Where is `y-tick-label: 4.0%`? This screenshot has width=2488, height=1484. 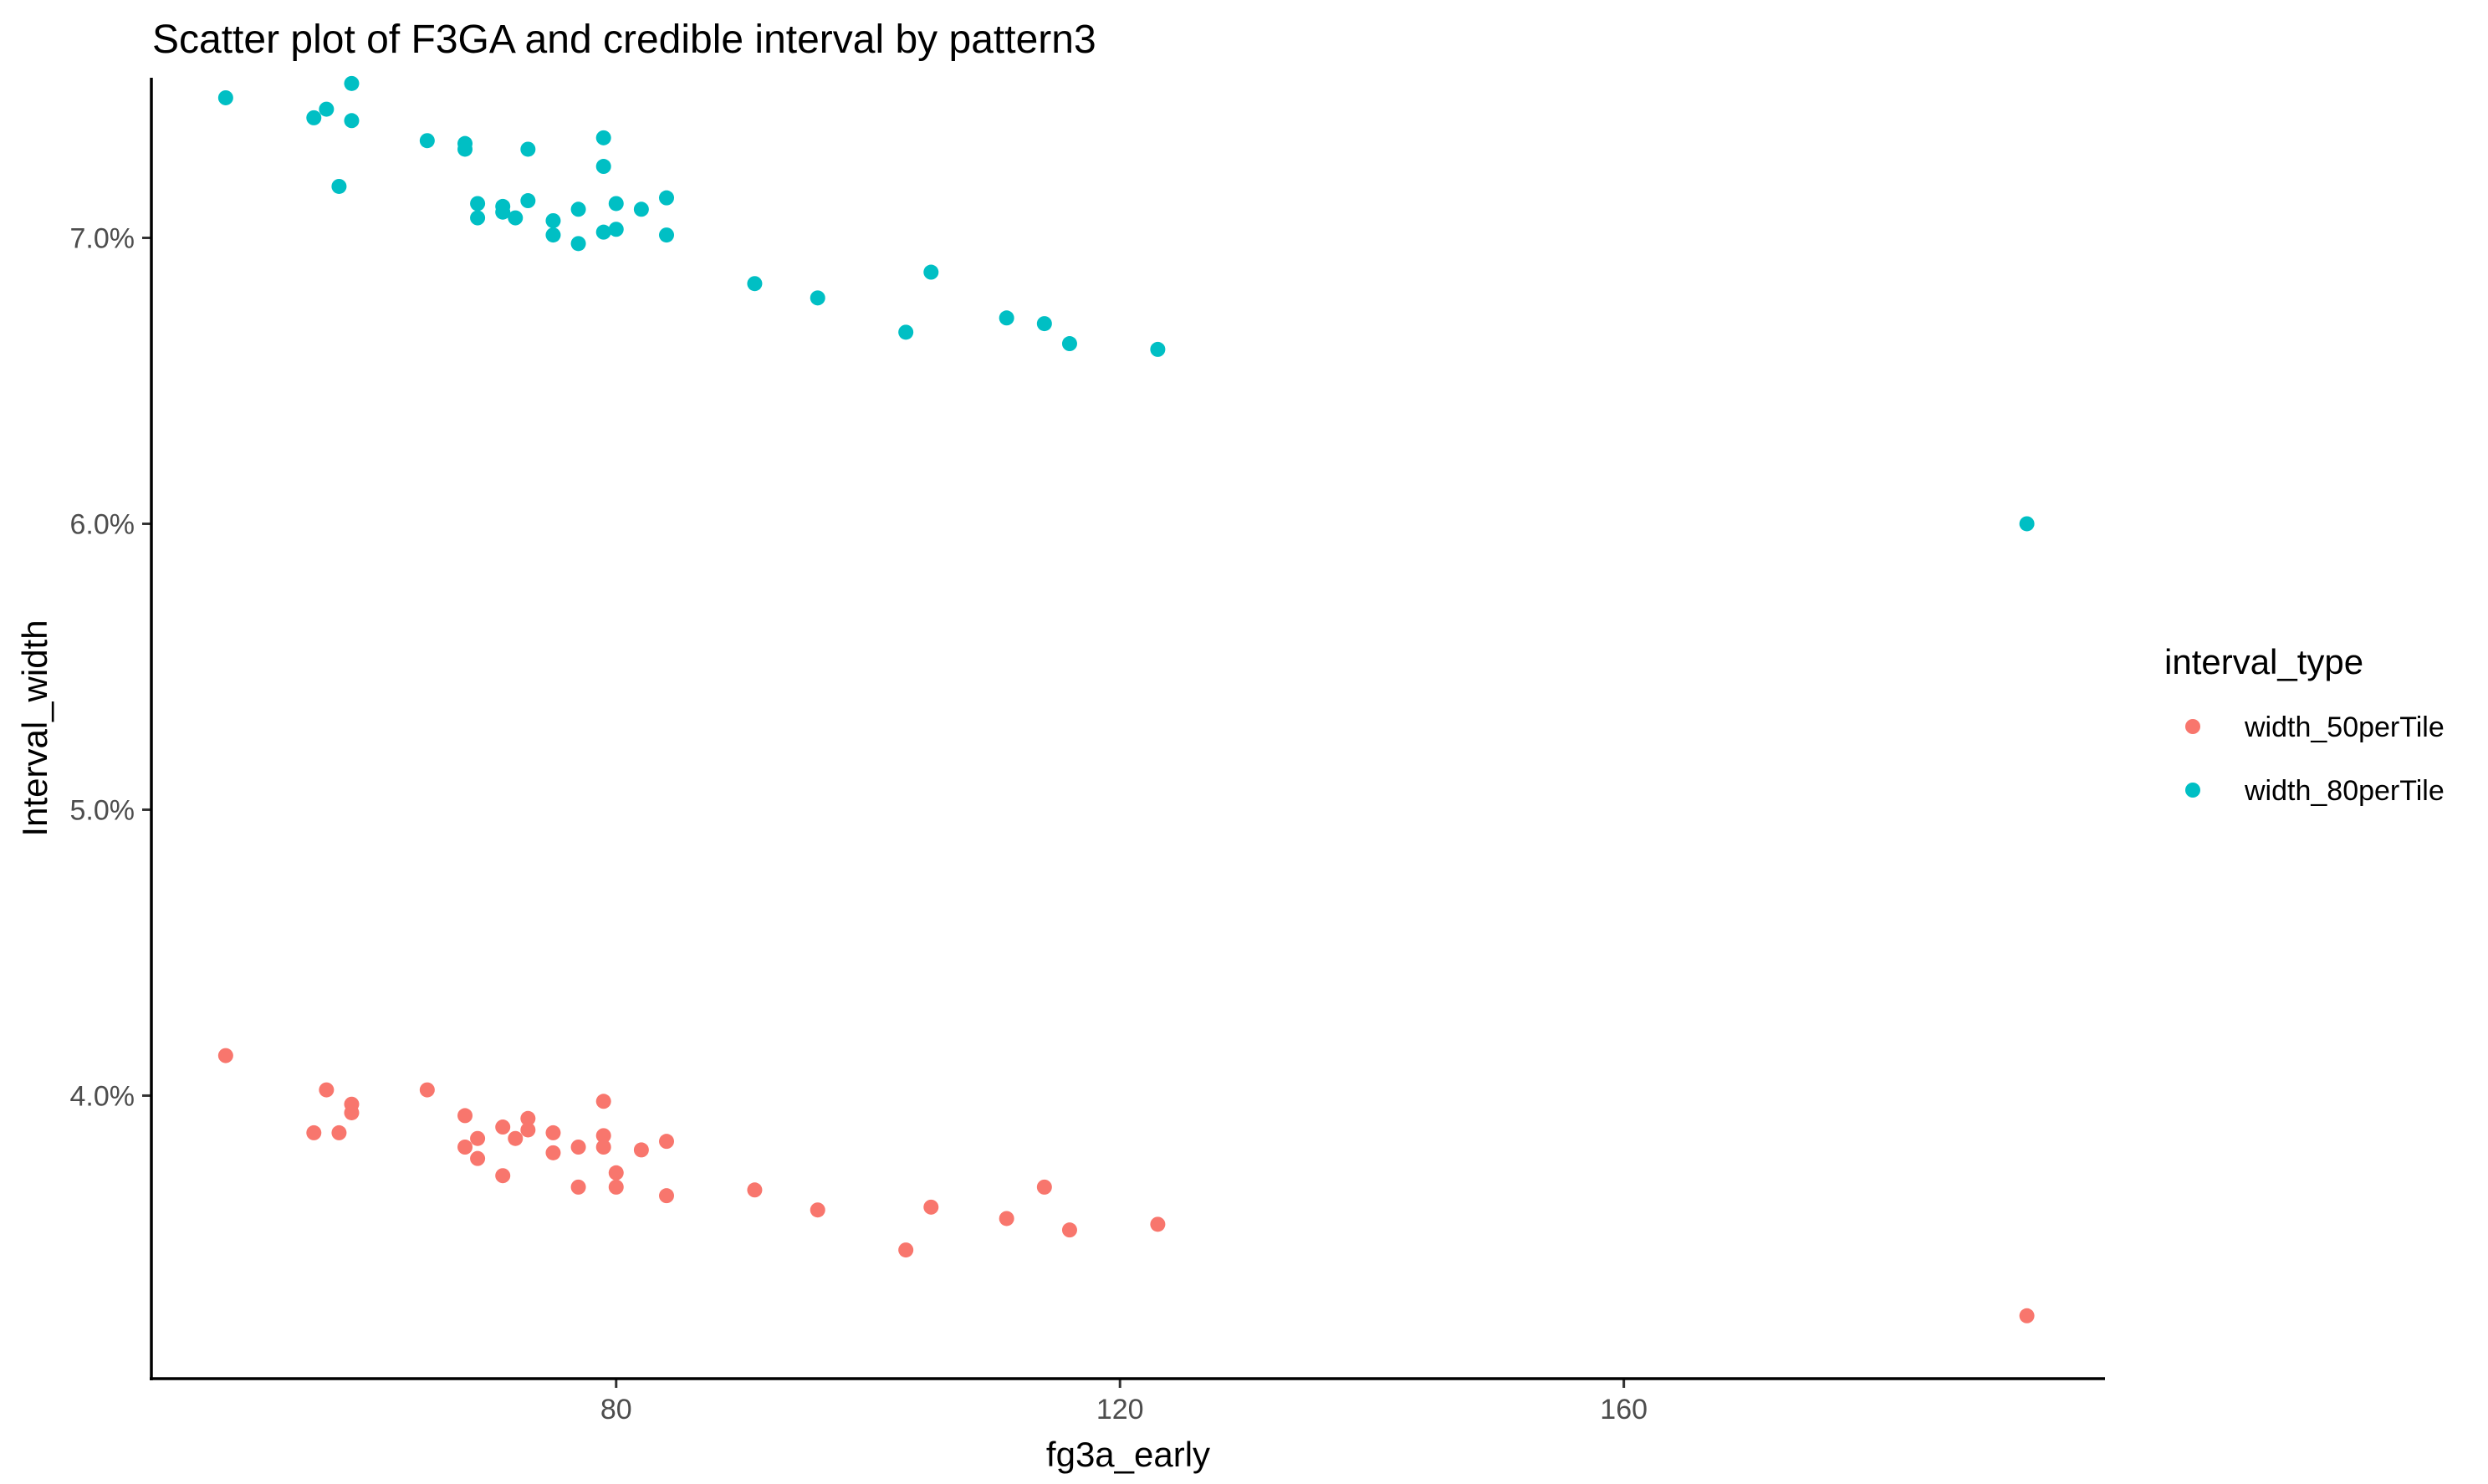
y-tick-label: 4.0% is located at coordinates (102, 1096).